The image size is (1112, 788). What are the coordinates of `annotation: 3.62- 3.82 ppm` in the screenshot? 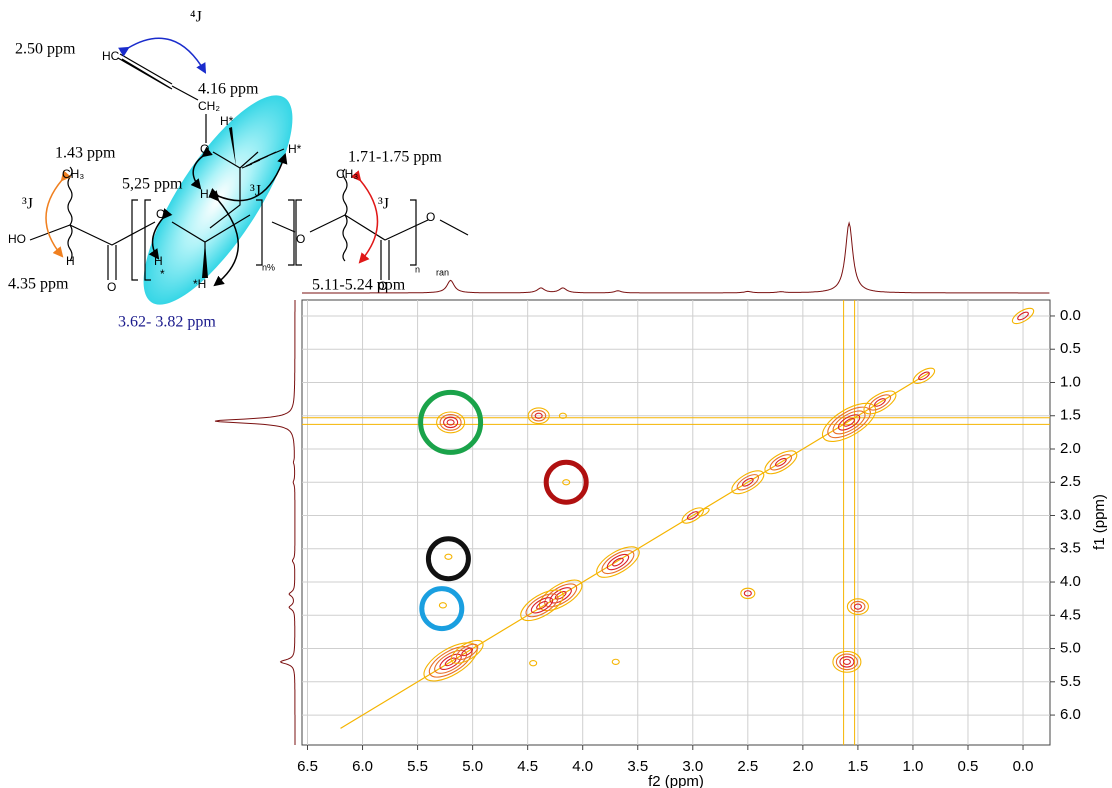 It's located at (167, 322).